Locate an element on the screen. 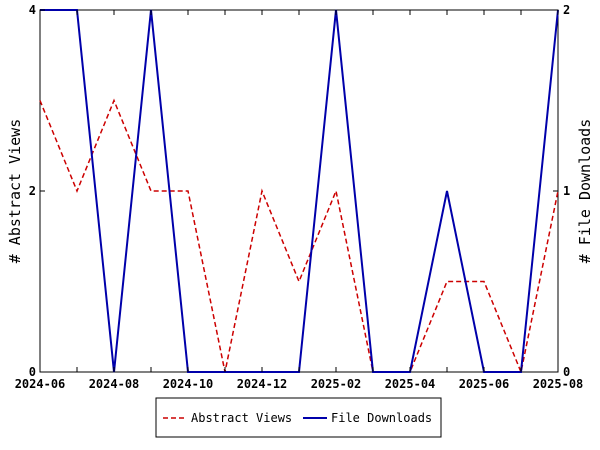 The width and height of the screenshot is (600, 450). y-tick-label-right: 1 is located at coordinates (566, 191).